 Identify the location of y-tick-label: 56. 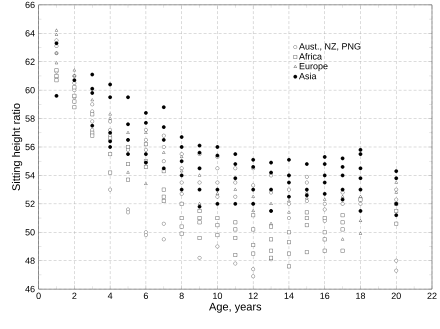
(30, 147).